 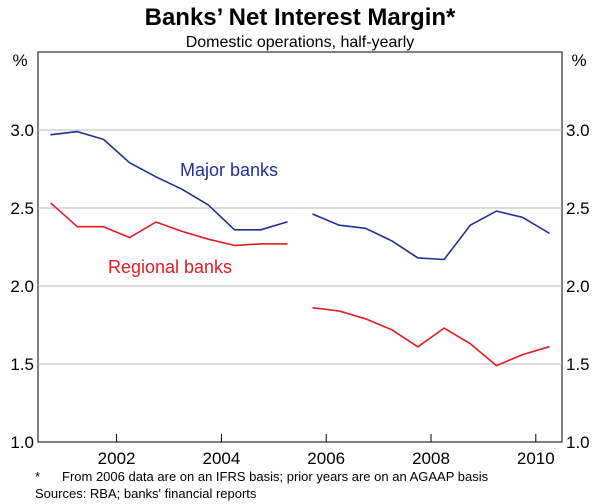 I want to click on left-y-tick-label: 2.0, so click(x=22, y=286).